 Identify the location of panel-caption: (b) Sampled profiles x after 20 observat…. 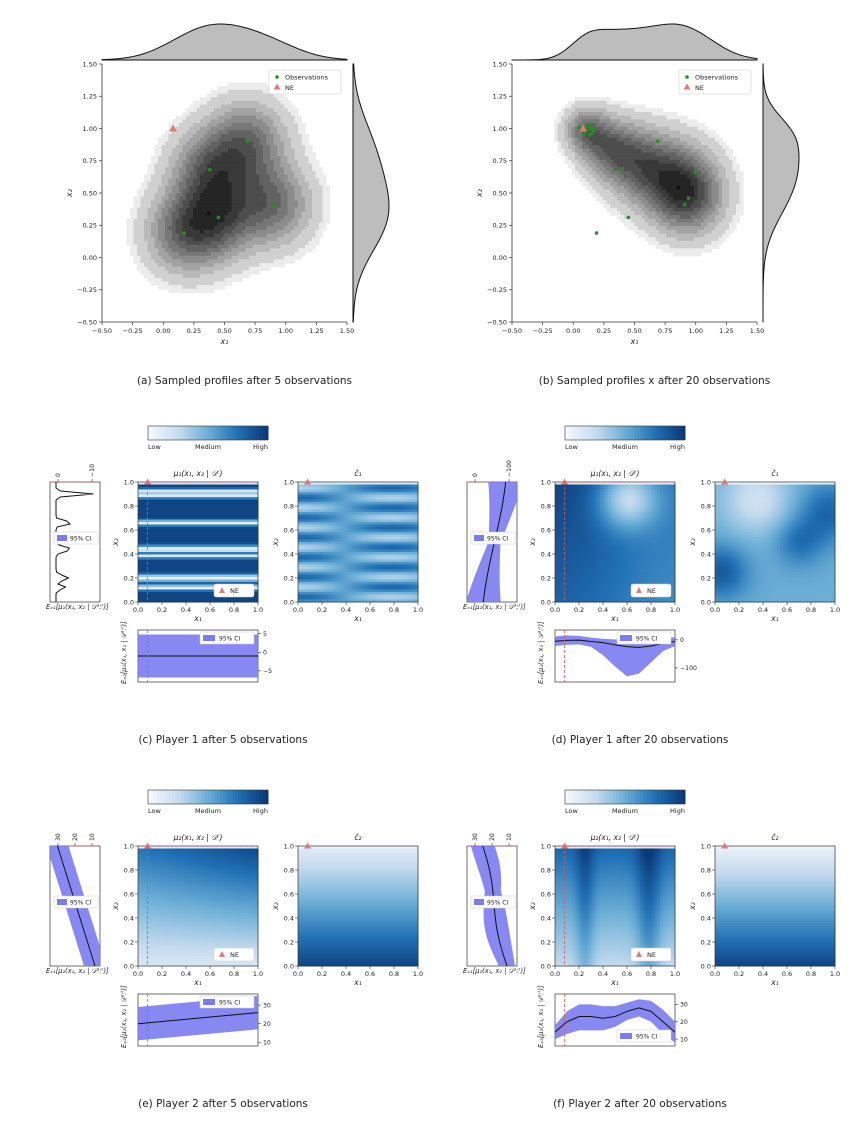
(655, 381).